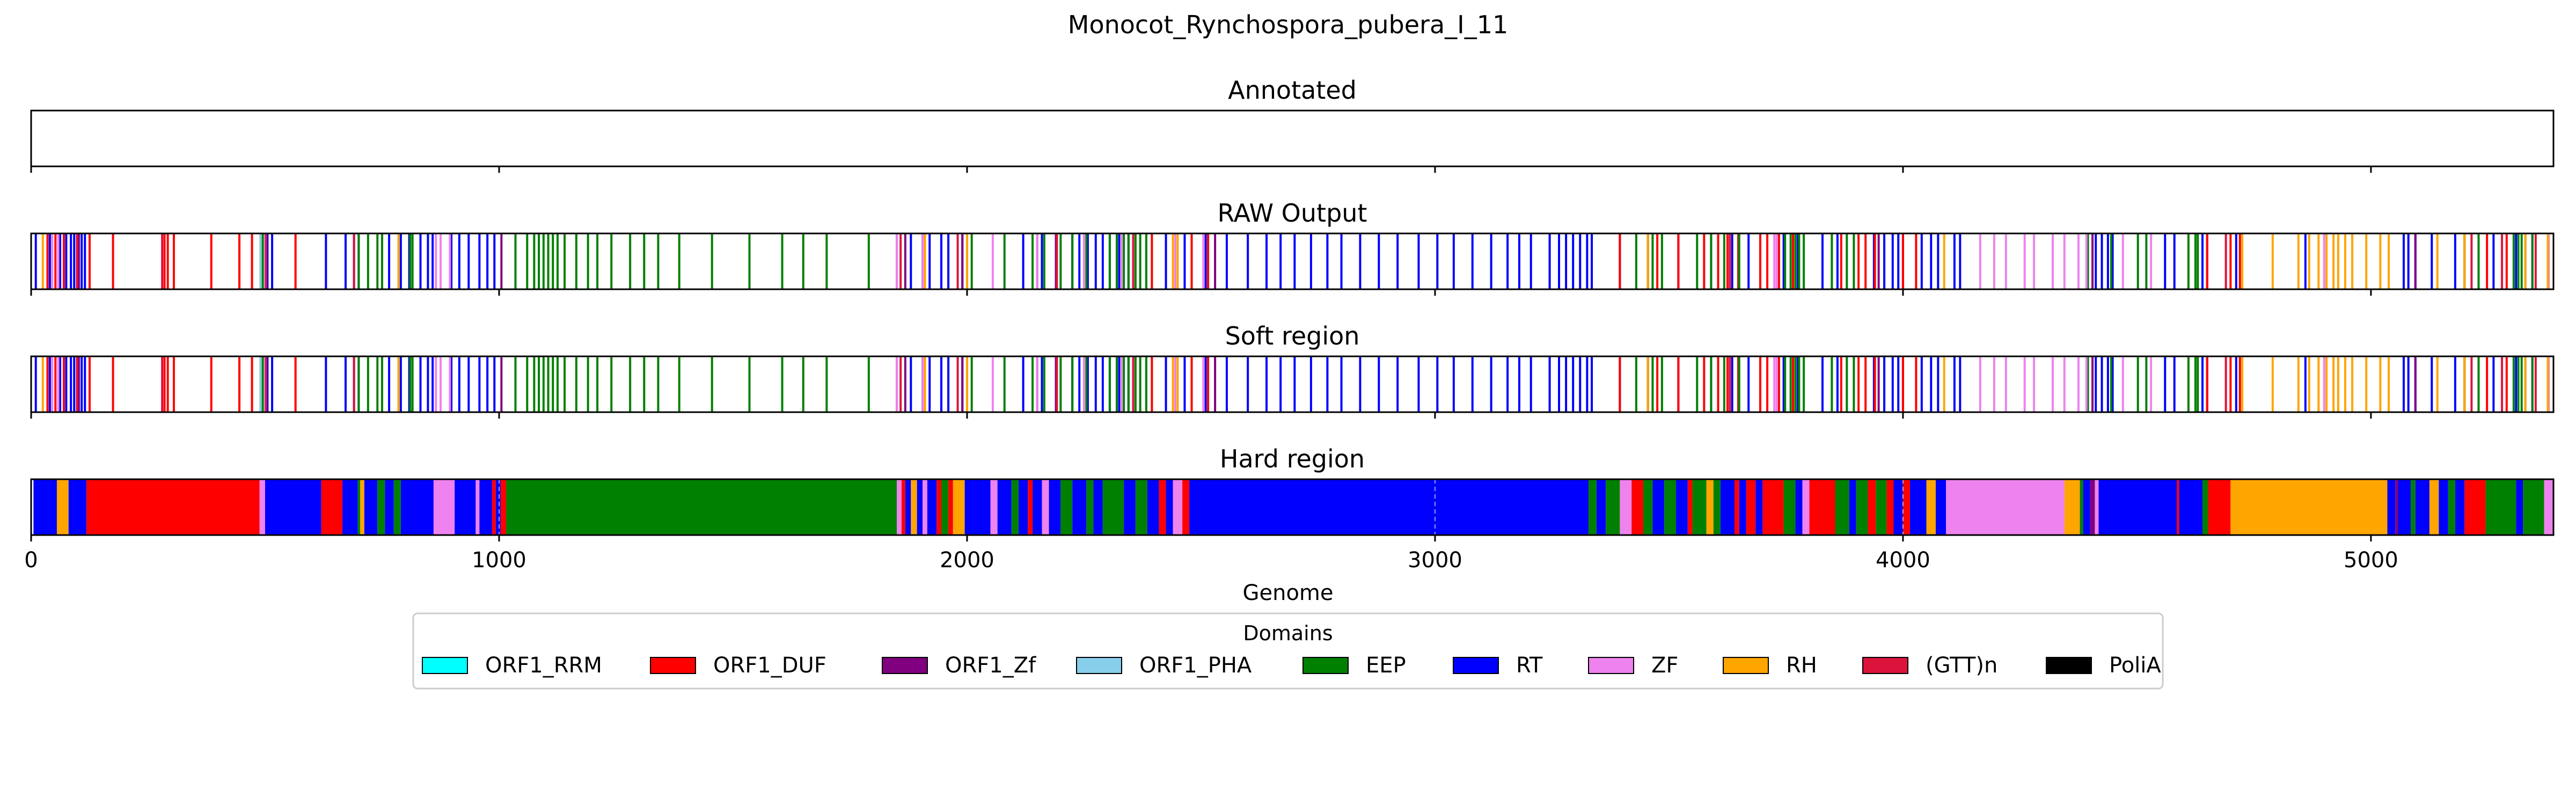 This screenshot has width=2576, height=805. I want to click on legend-item-orf1-pha: ORF1_PHA, so click(1164, 665).